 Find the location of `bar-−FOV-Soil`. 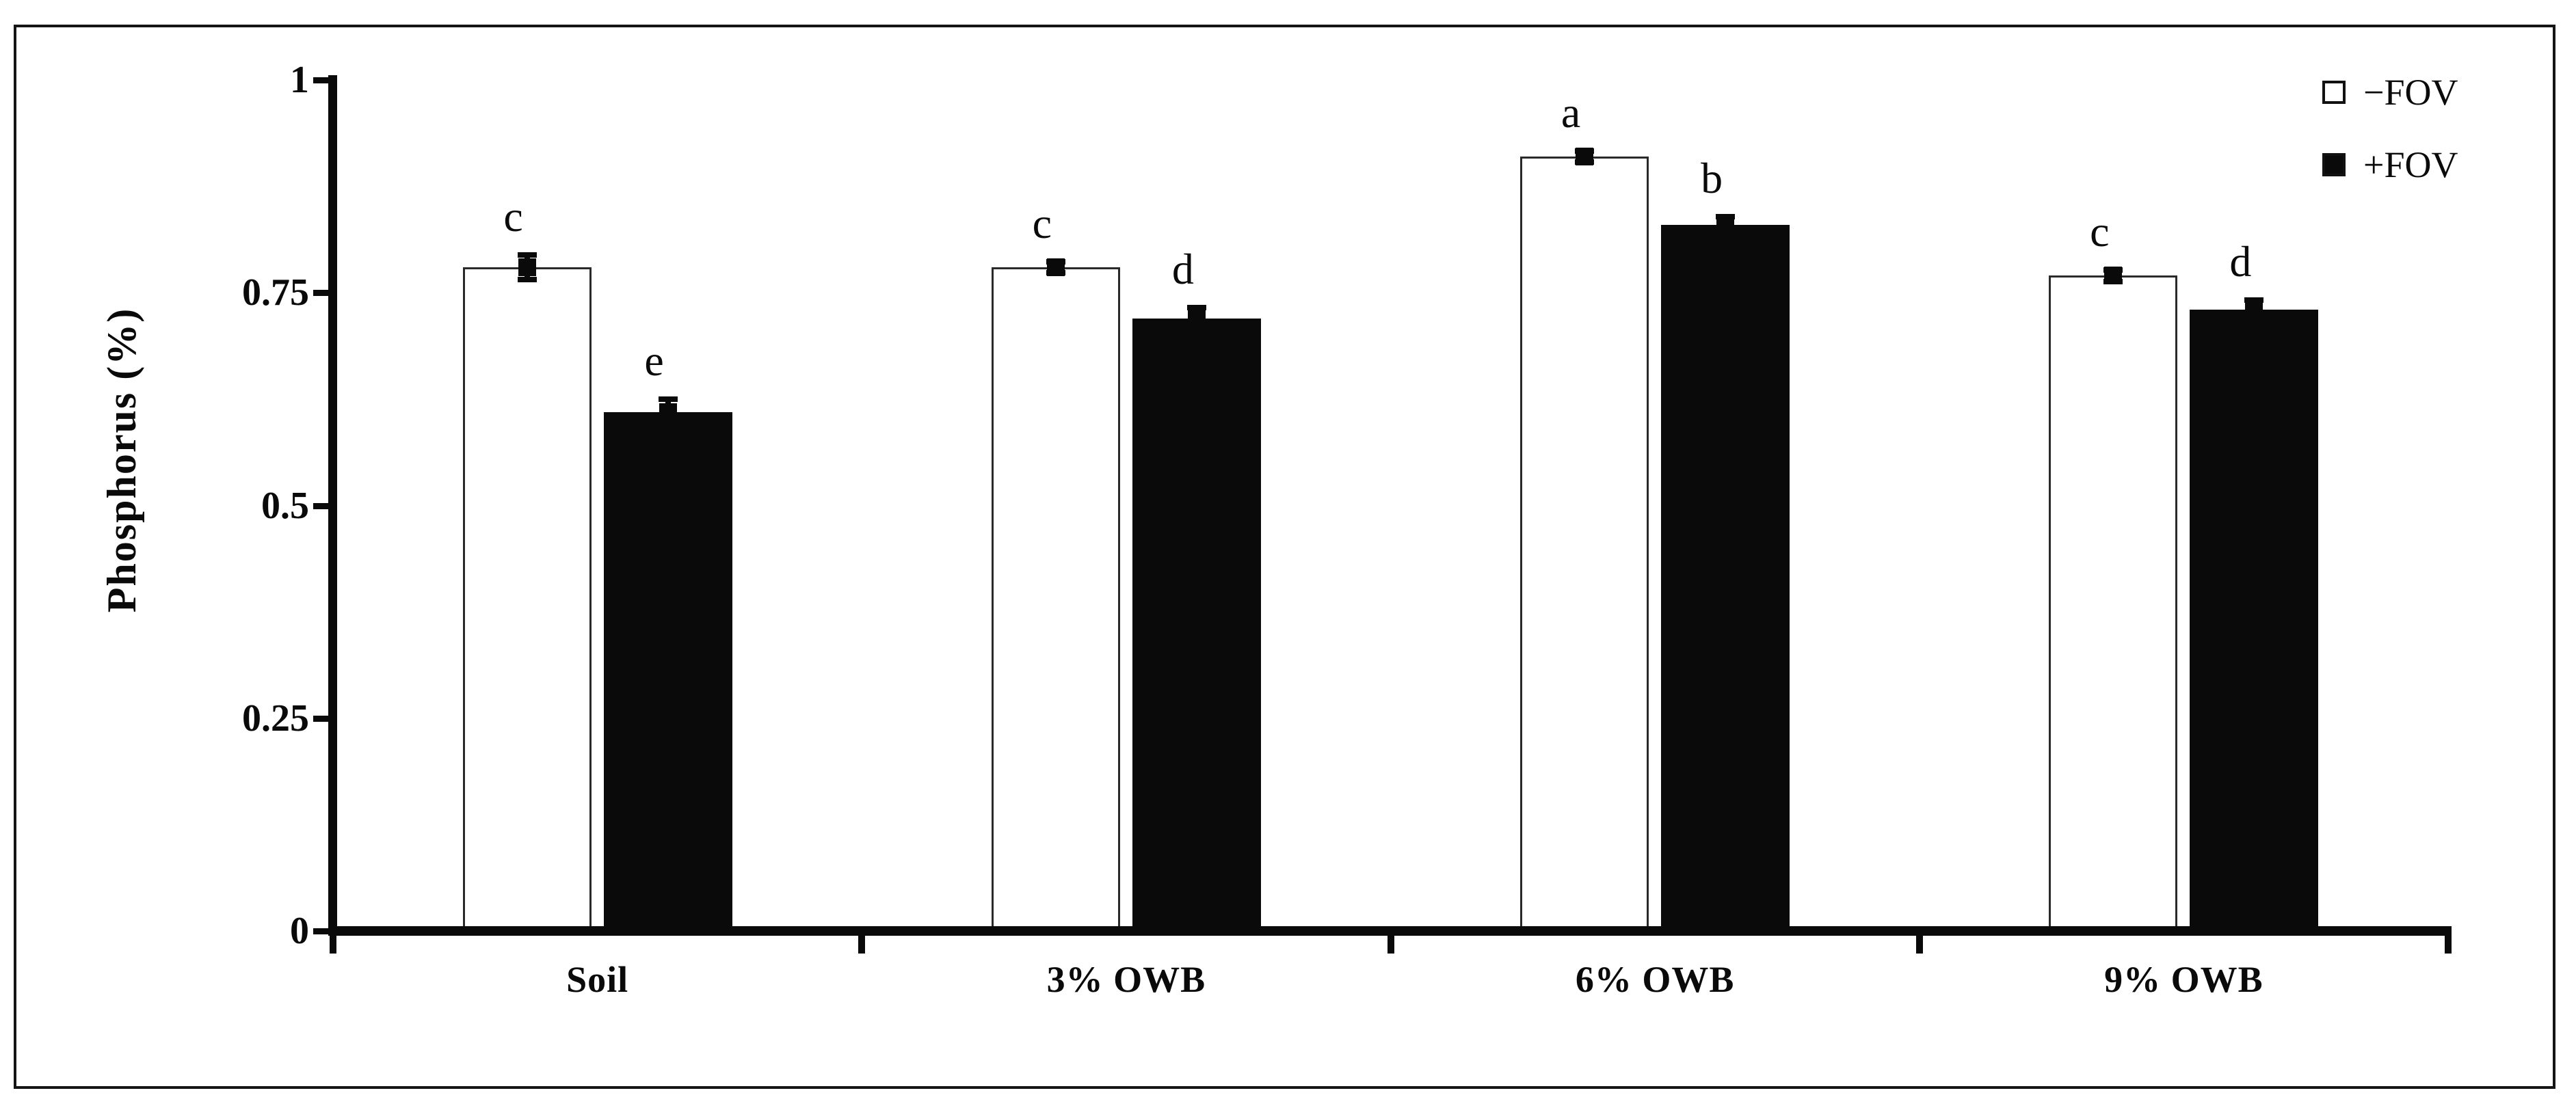

bar-−FOV-Soil is located at coordinates (527, 601).